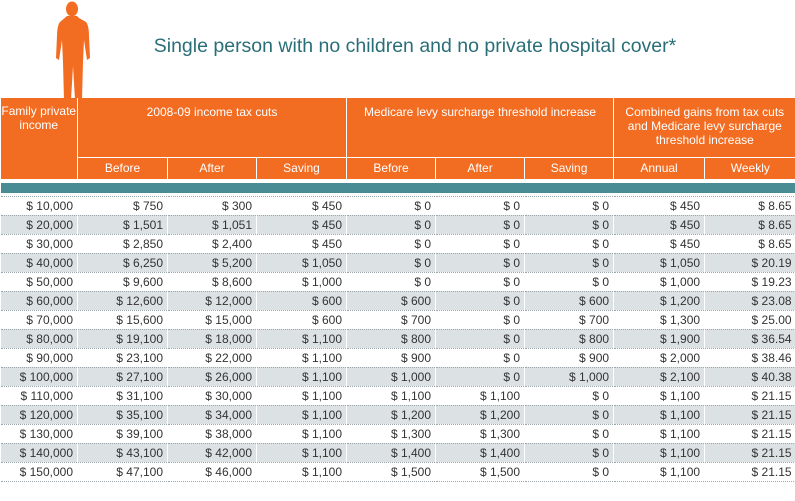  What do you see at coordinates (749, 320) in the screenshot?
I see `cell-combined-weekly: $ 25.00` at bounding box center [749, 320].